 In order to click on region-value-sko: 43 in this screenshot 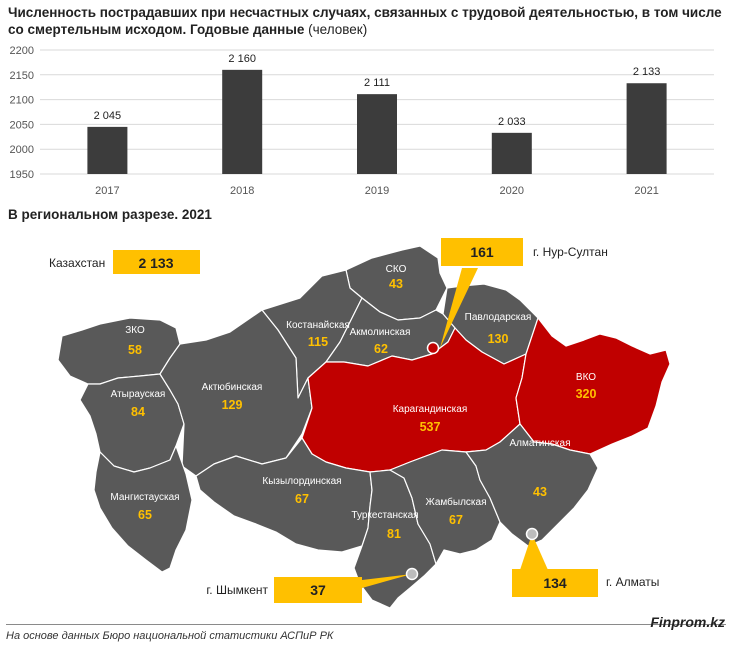, I will do `click(396, 284)`.